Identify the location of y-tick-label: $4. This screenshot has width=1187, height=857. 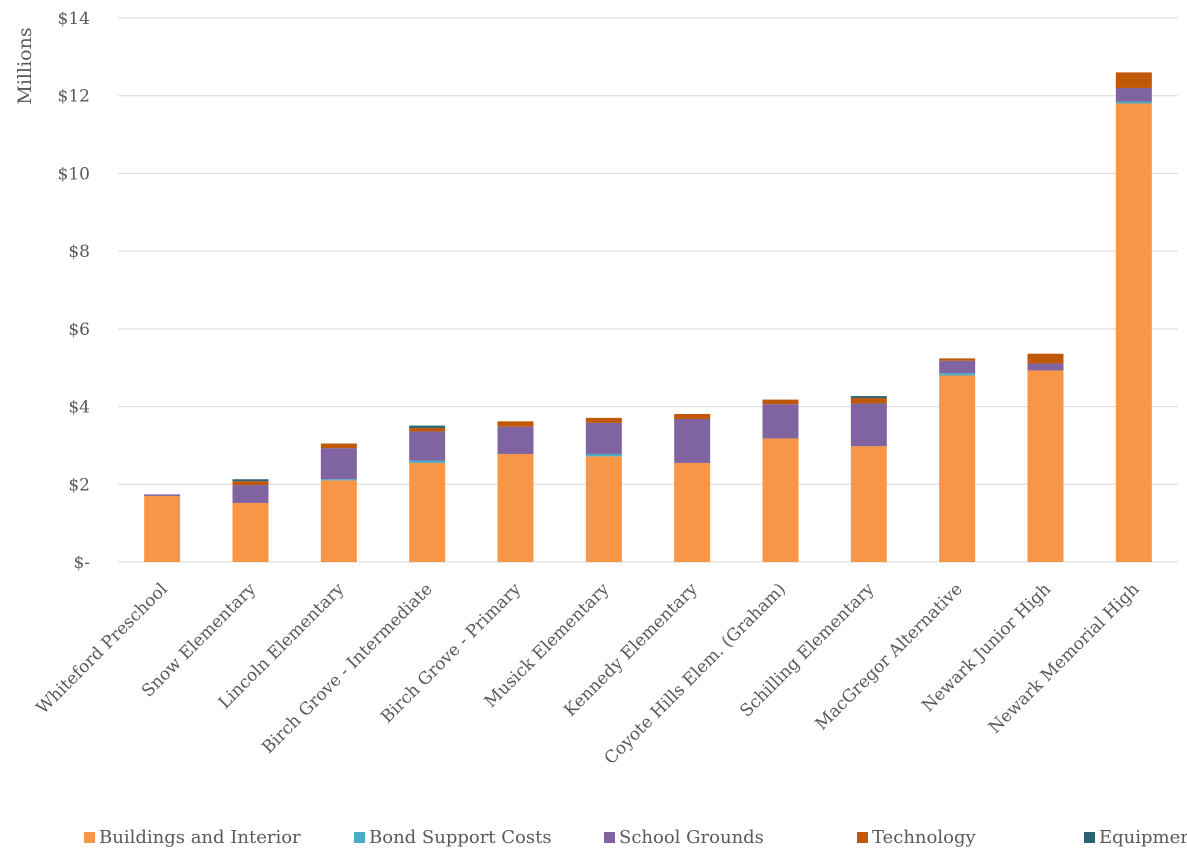
(79, 408).